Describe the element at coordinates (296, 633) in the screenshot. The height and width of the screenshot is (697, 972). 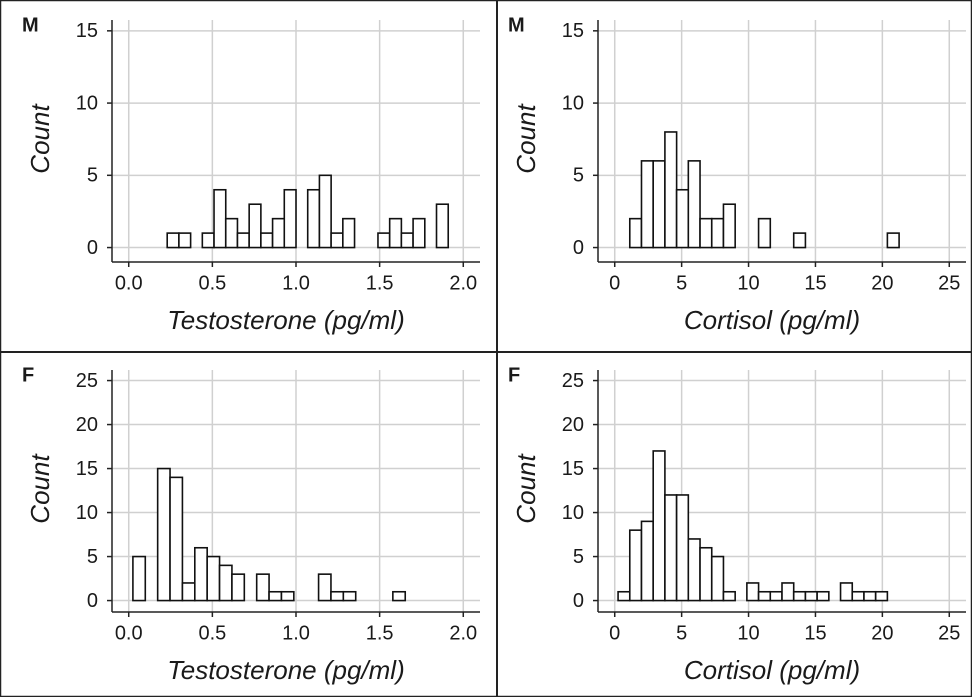
I see `x-tick-label: 1.0` at that location.